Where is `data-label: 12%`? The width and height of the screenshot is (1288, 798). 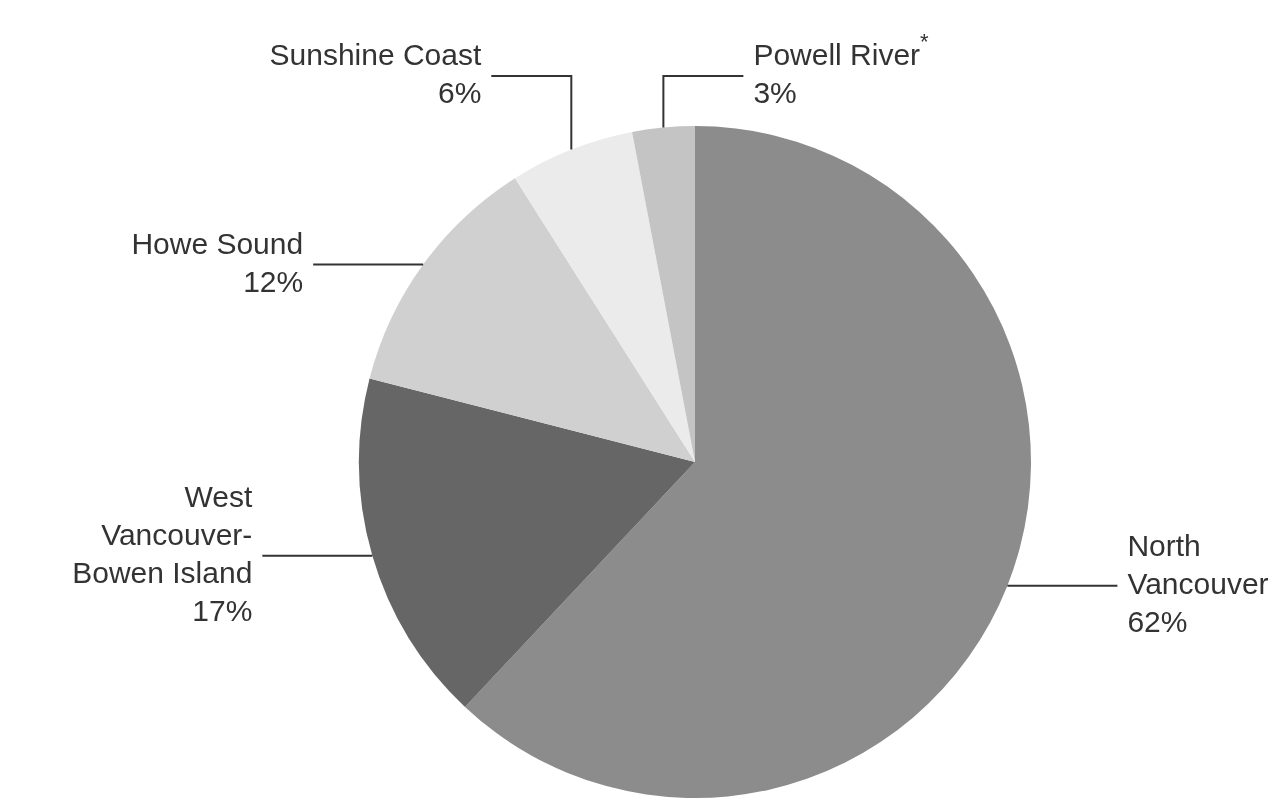
data-label: 12% is located at coordinates (273, 281).